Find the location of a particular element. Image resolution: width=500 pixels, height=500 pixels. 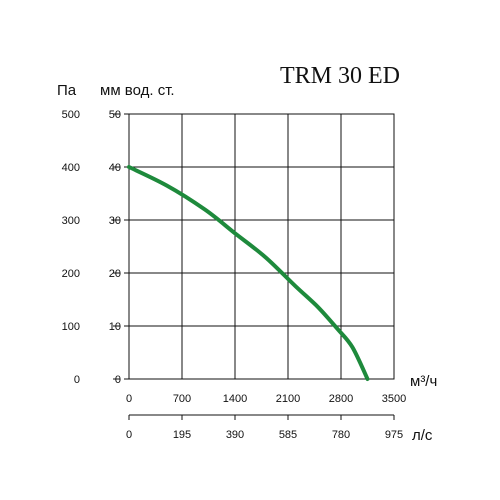

y-pa-tick-label: 0 is located at coordinates (77, 380).